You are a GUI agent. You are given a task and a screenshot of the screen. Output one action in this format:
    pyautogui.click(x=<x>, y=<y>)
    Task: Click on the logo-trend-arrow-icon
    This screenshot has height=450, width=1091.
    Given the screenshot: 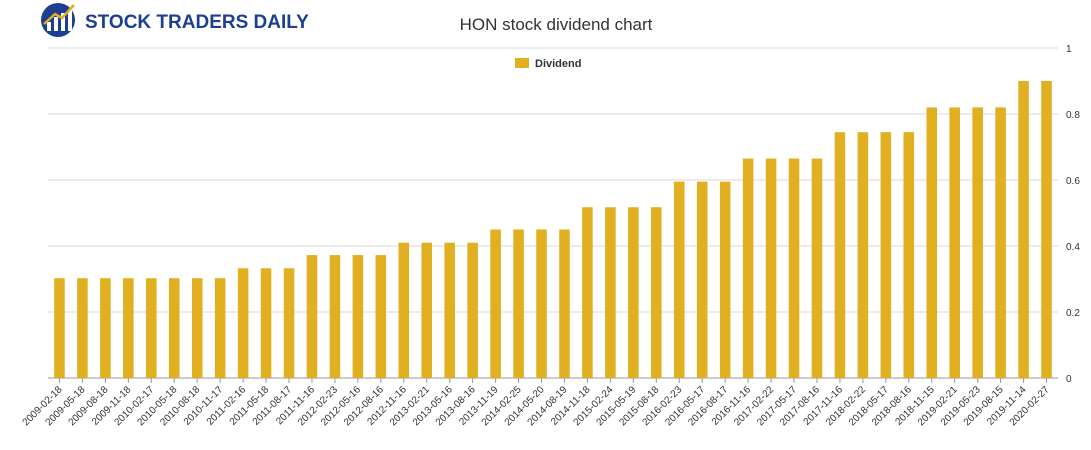 What is the action you would take?
    pyautogui.click(x=59, y=14)
    